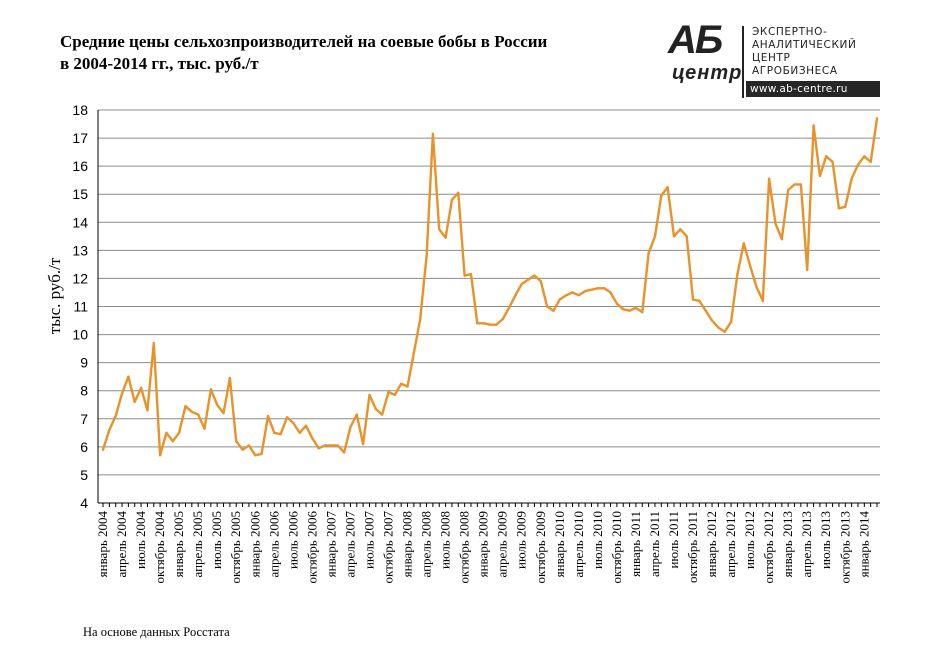 The height and width of the screenshot is (653, 945). What do you see at coordinates (80, 166) in the screenshot?
I see `y-tick-label: 16` at bounding box center [80, 166].